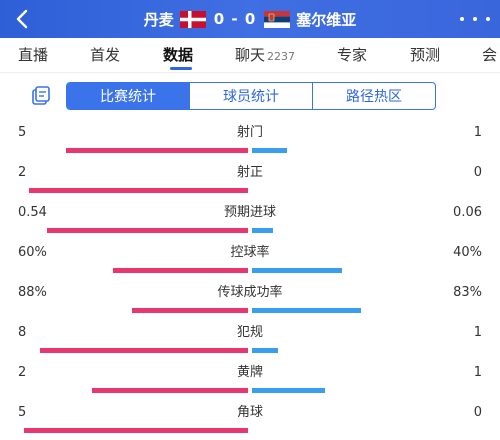 The width and height of the screenshot is (500, 440). Describe the element at coordinates (235, 19) in the screenshot. I see `match-score: 0 - 0` at that location.